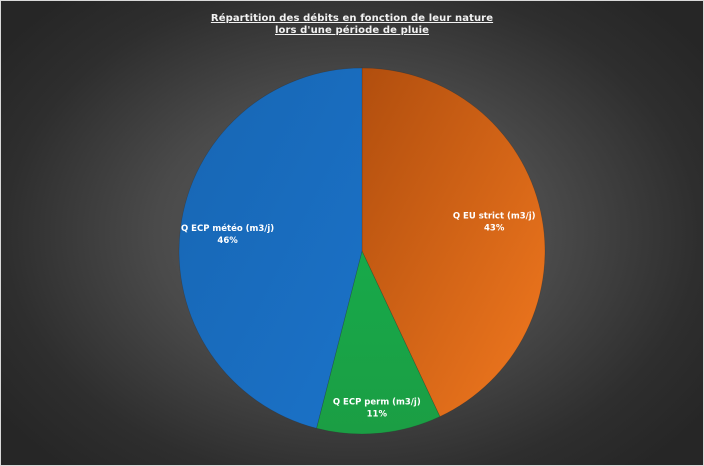  I want to click on slice-label-percent-2: 46%, so click(227, 241).